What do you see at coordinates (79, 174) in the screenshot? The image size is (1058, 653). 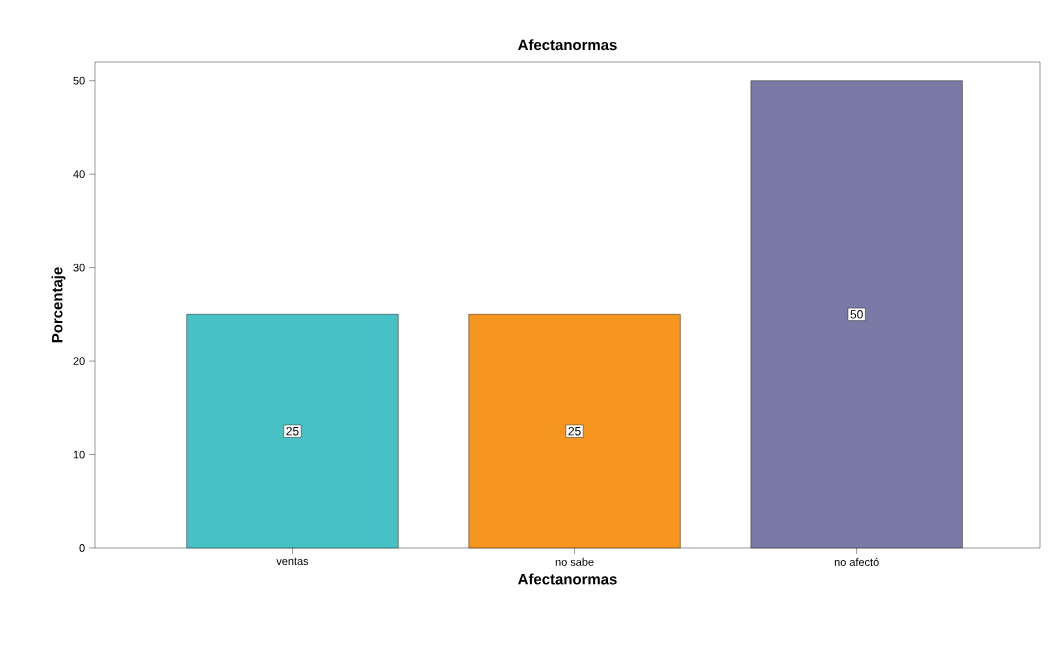 I see `y-tick-label: 40` at bounding box center [79, 174].